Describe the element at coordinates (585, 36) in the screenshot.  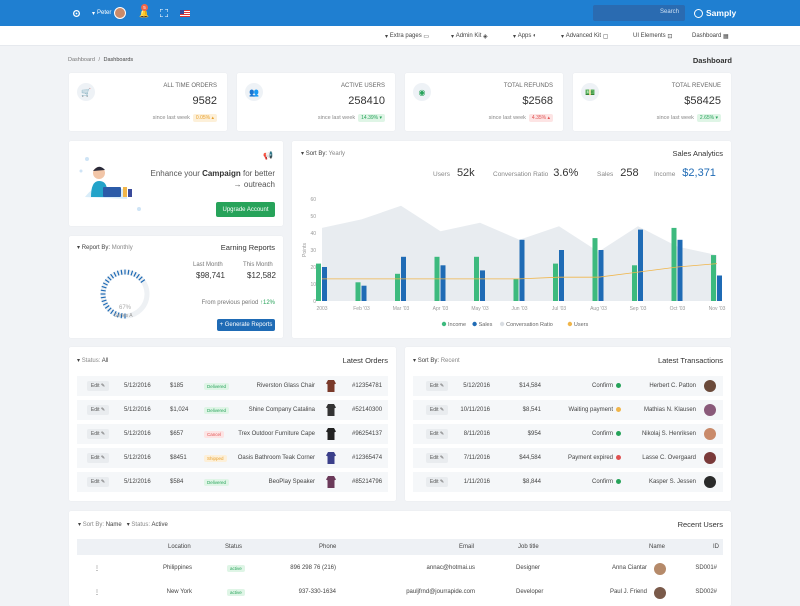
I see `nav-advanced-kit: ▾ Advanced Kit ▢` at that location.